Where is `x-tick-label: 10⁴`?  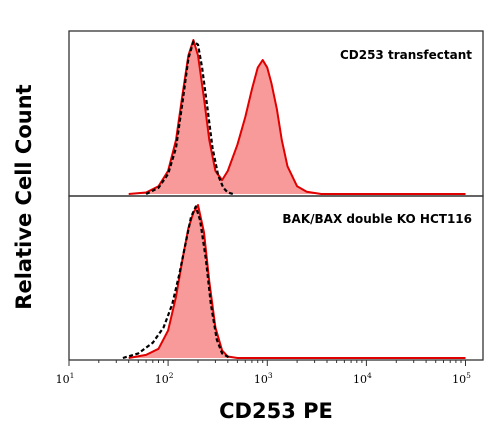
x-tick-label: 10⁴ is located at coordinates (362, 378).